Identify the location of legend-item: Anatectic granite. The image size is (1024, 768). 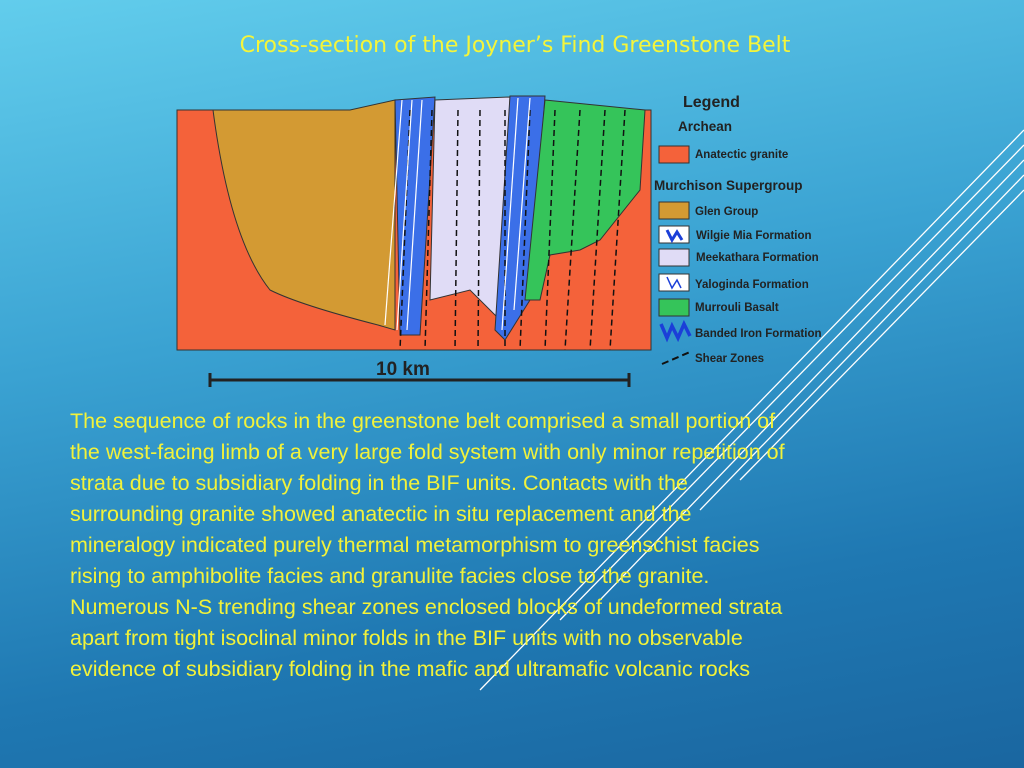
(741, 155).